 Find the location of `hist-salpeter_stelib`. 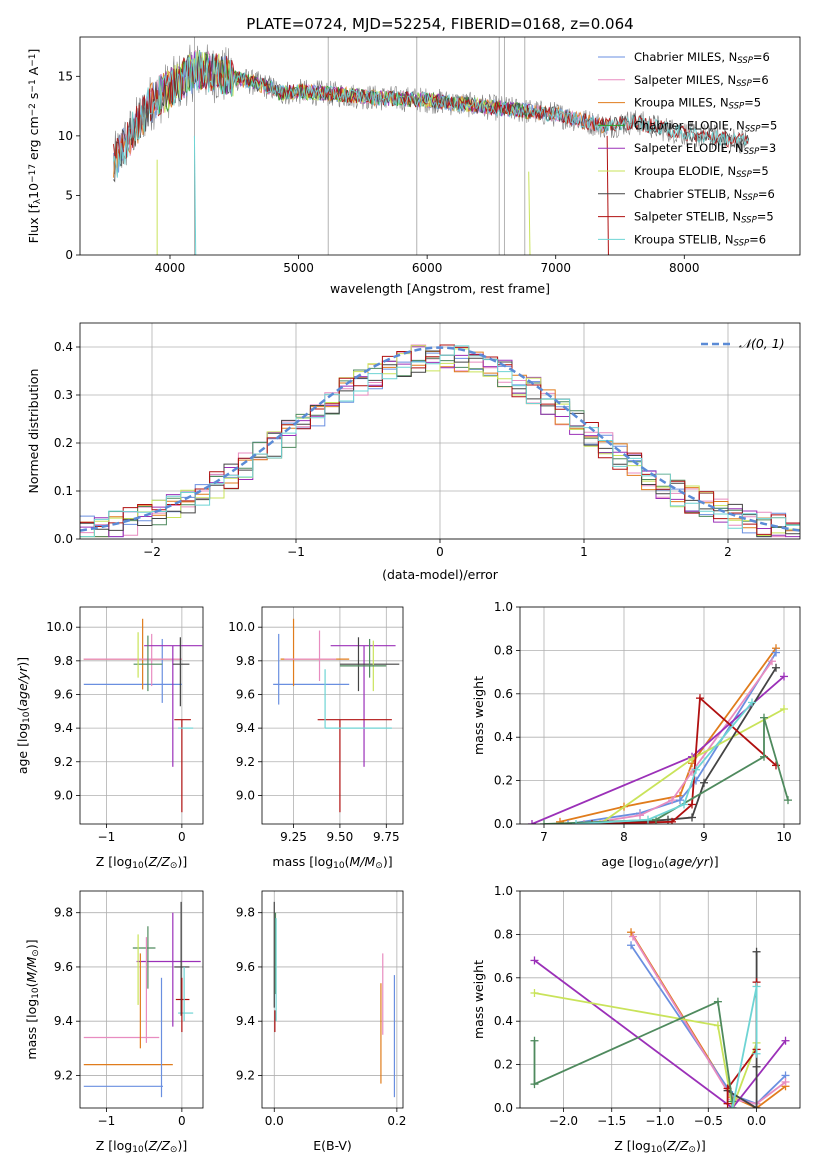

hist-salpeter_stelib is located at coordinates (440, 439).